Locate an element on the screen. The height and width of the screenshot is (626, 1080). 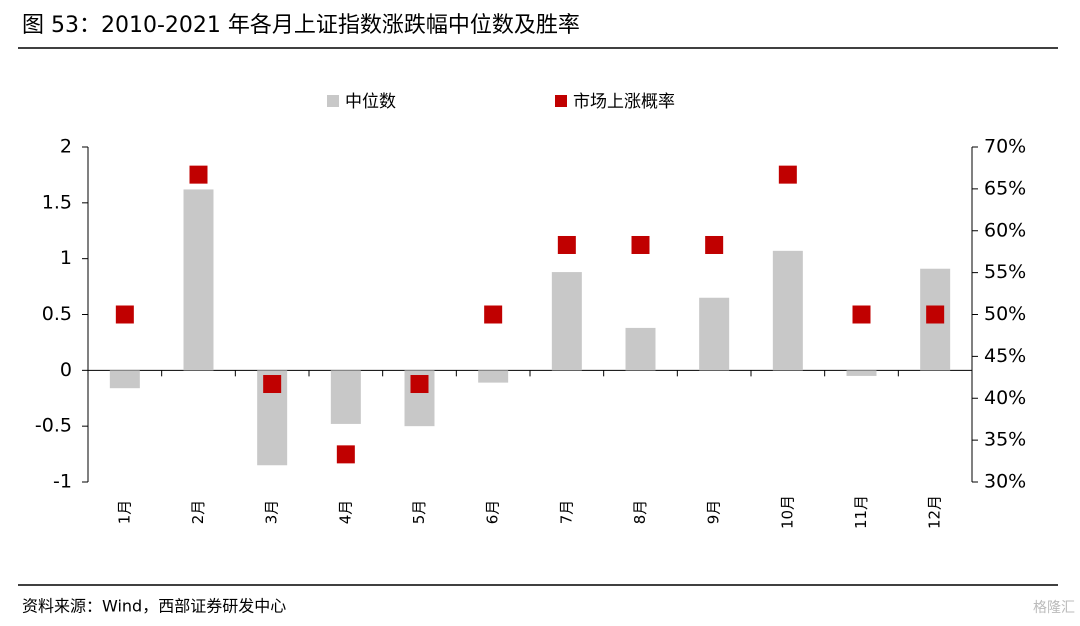
y2-tick-label: 35% is located at coordinates (1005, 440).